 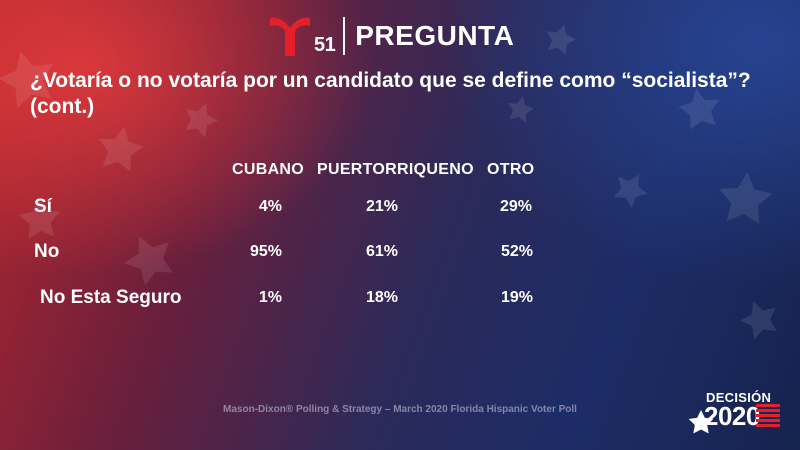 I want to click on cell-noseguro-otro: 19%, so click(x=516, y=297).